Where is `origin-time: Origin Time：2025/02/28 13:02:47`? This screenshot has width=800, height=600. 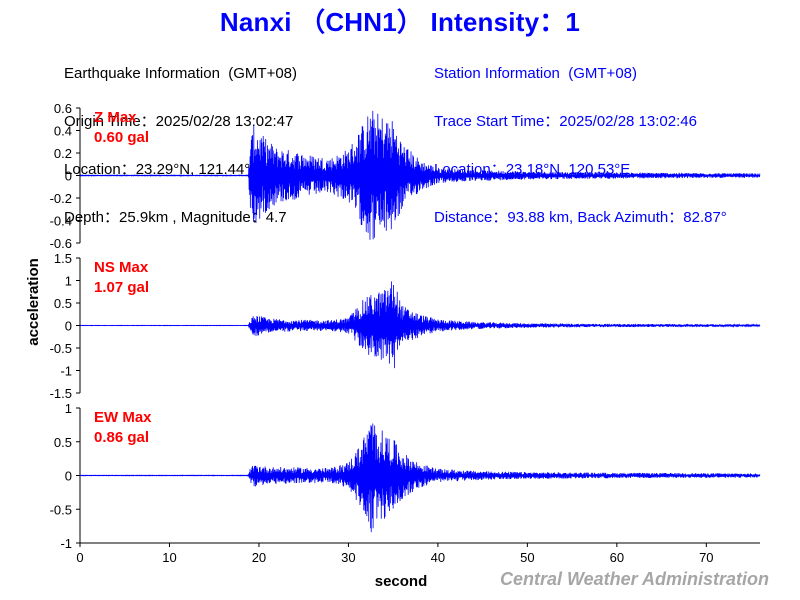
origin-time: Origin Time：2025/02/28 13:02:47 is located at coordinates (179, 121).